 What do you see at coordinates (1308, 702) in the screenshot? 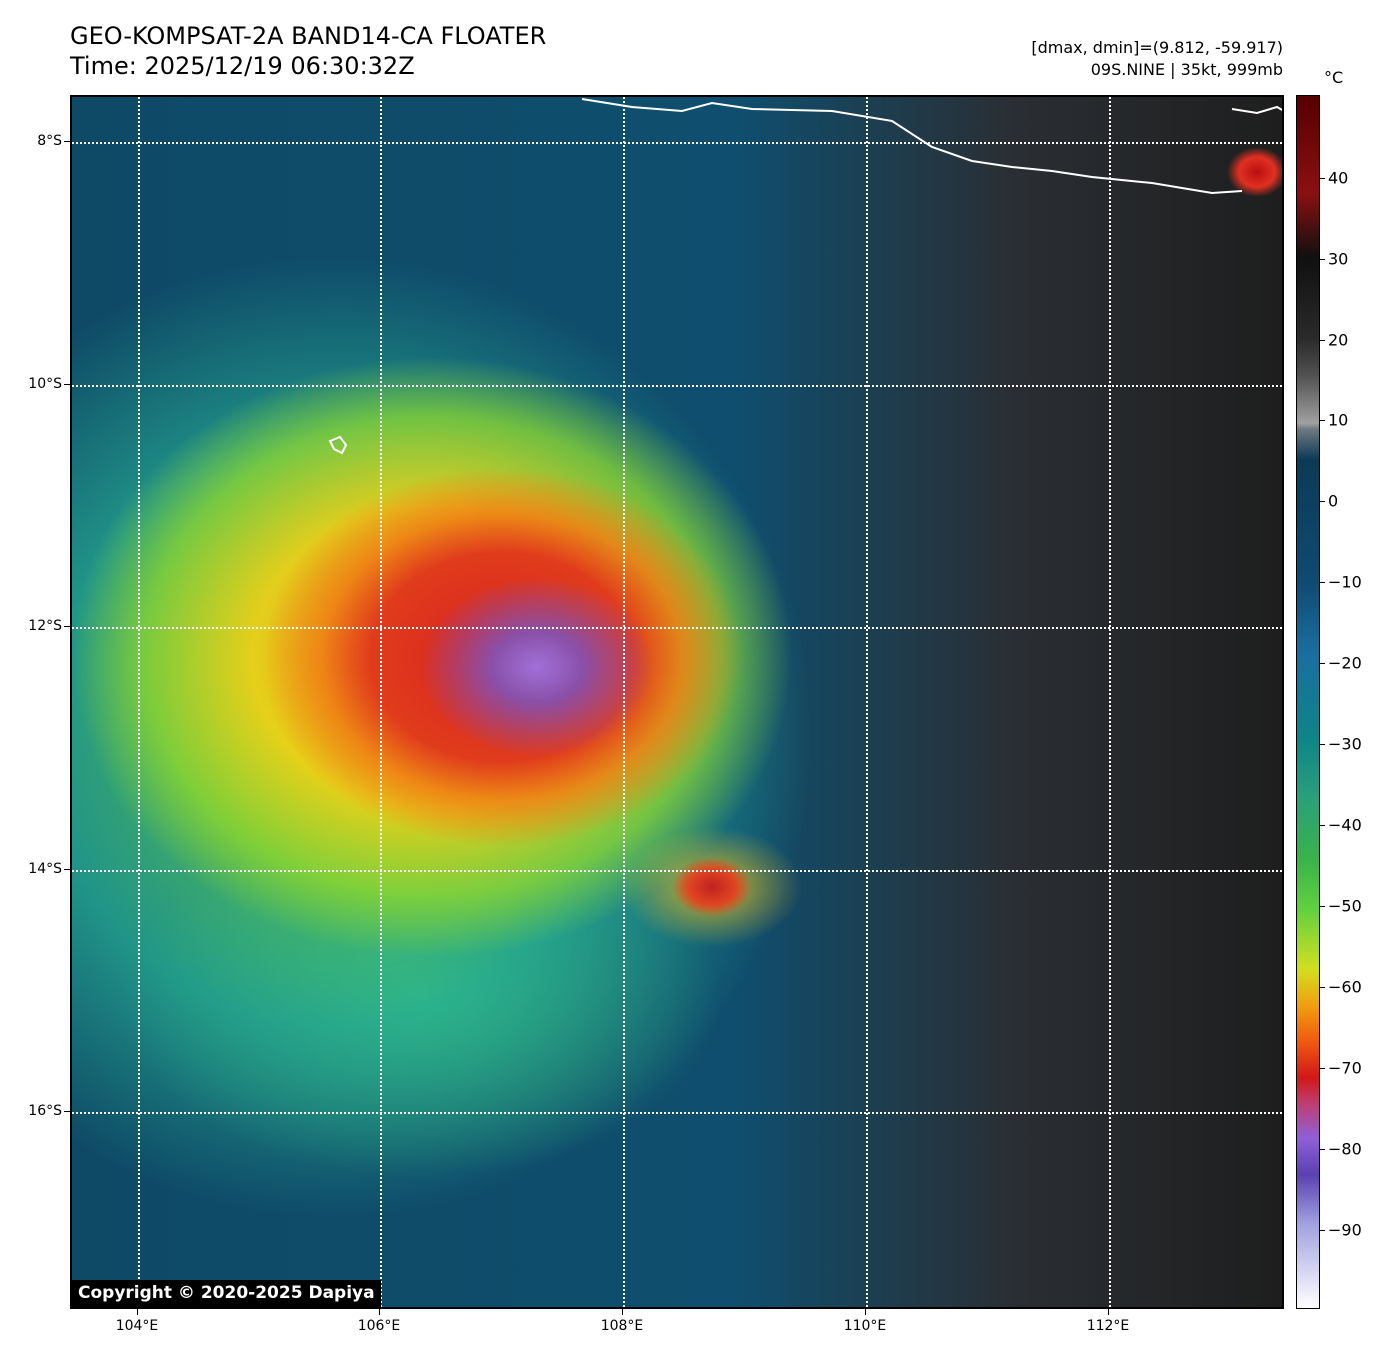
I see `colorbar` at bounding box center [1308, 702].